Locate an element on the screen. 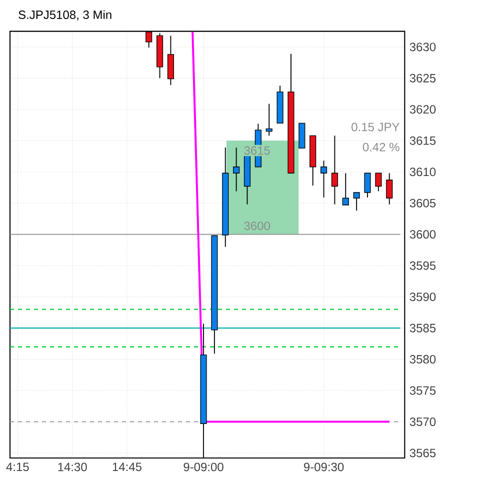  y-tick-label: 3575 is located at coordinates (423, 390).